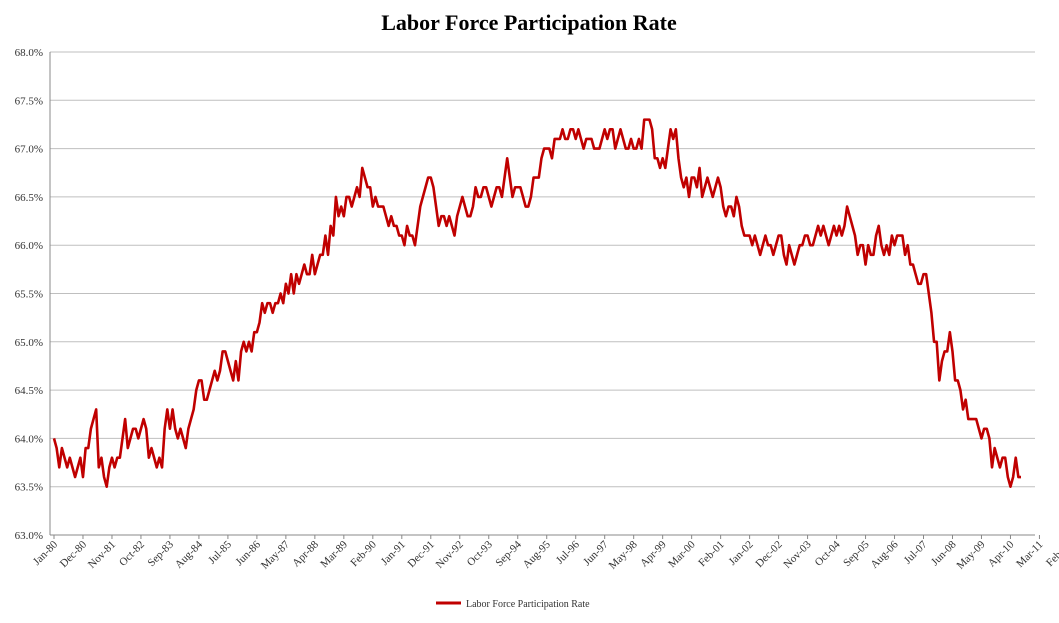  What do you see at coordinates (220, 552) in the screenshot?
I see `x-tick-label: Jul-85` at bounding box center [220, 552].